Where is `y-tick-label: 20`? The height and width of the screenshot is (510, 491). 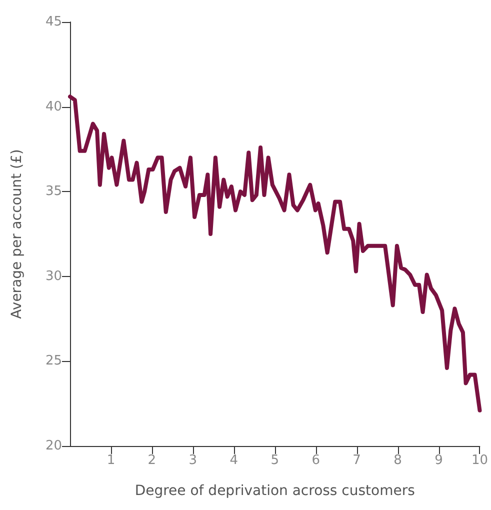
y-tick-label: 20 is located at coordinates (53, 446).